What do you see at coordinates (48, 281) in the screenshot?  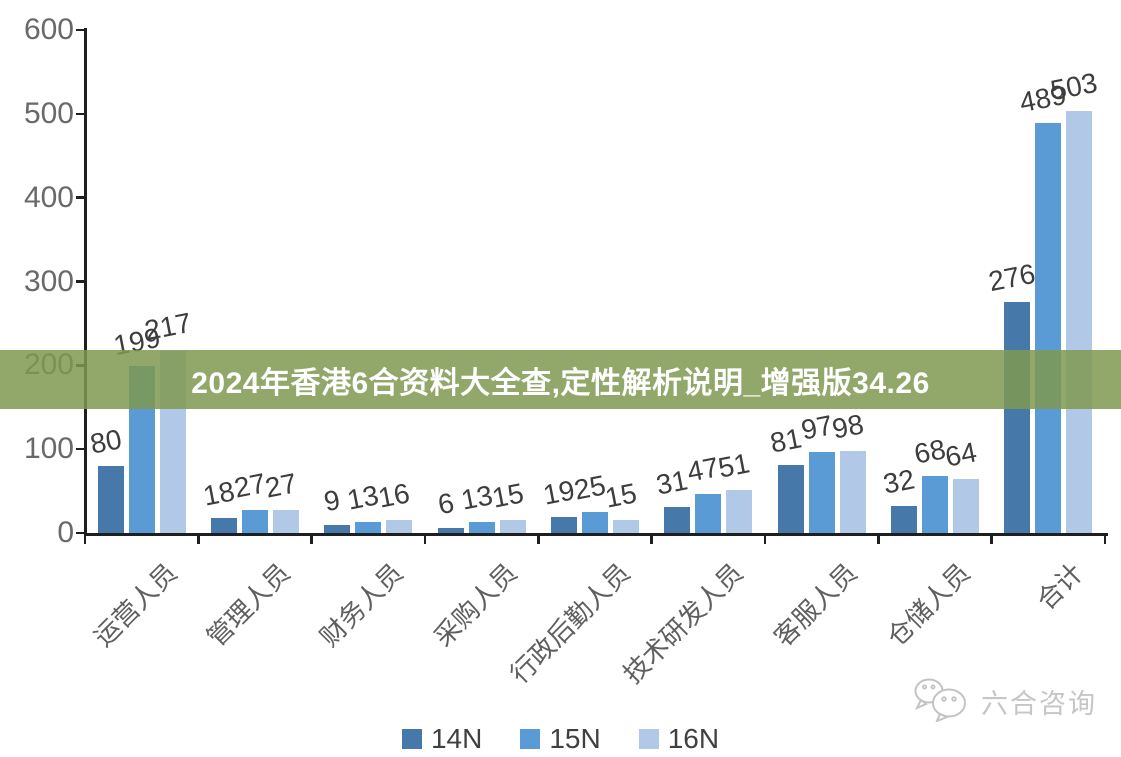 I see `y-tick-label: 300` at bounding box center [48, 281].